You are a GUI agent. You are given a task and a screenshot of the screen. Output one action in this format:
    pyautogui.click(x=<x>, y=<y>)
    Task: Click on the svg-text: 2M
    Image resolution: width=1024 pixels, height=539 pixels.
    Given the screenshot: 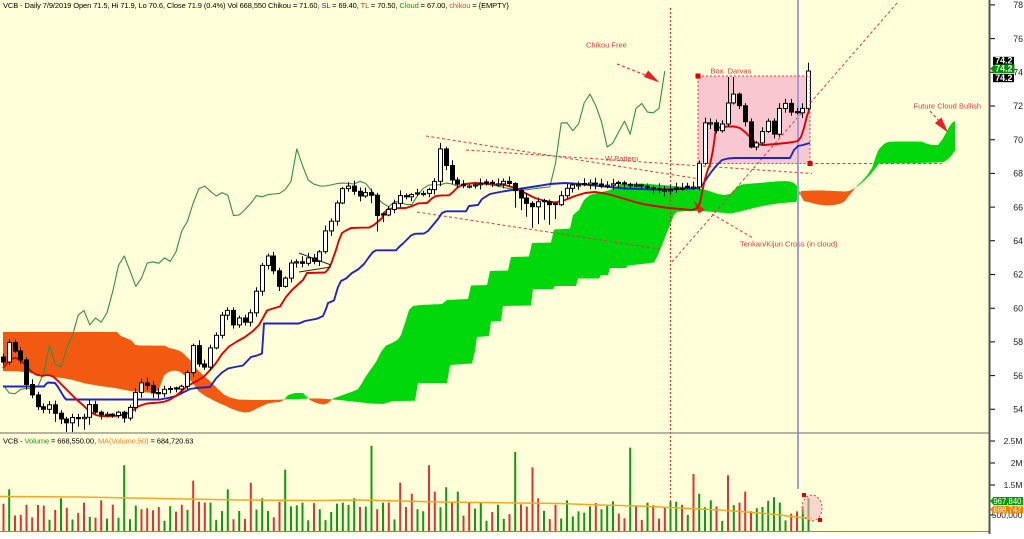 What is the action you would take?
    pyautogui.click(x=1017, y=463)
    